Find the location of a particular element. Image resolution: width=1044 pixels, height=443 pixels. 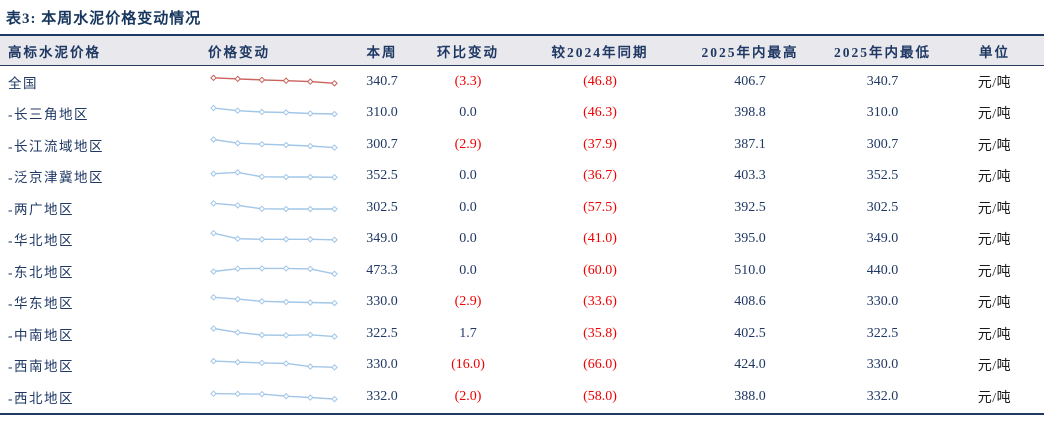

region-label-cell: -华东地区 is located at coordinates (41, 304).